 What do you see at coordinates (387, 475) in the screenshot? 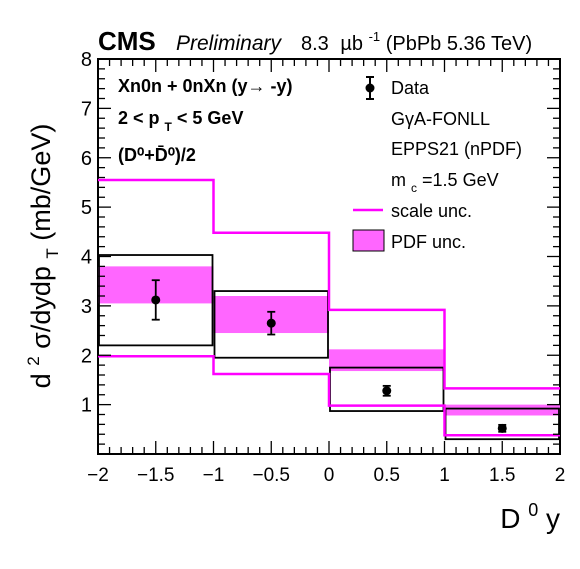
I see `x-tick-label: 0.5` at bounding box center [387, 475].